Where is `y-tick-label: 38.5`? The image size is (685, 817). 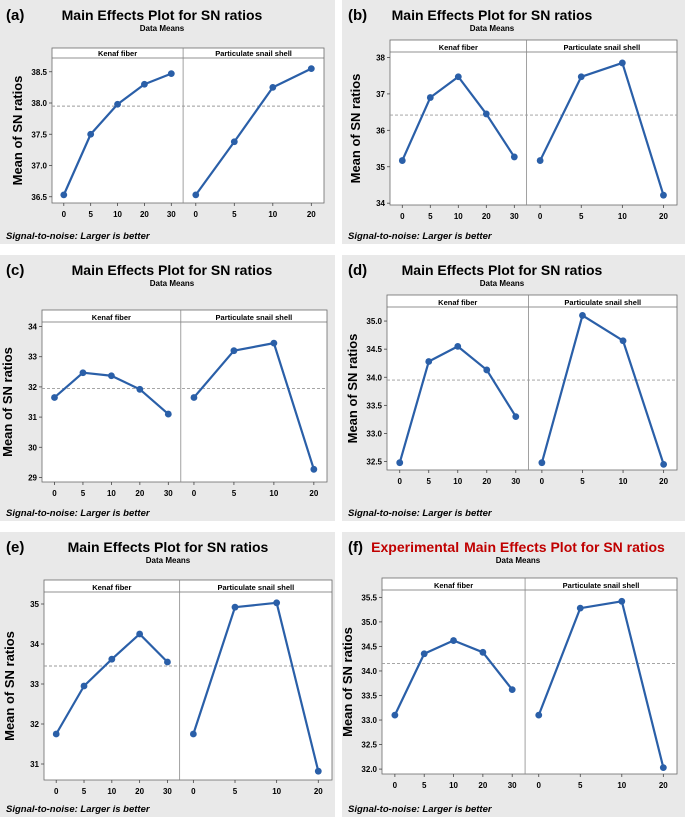
y-tick-label: 38.5 is located at coordinates (39, 72).